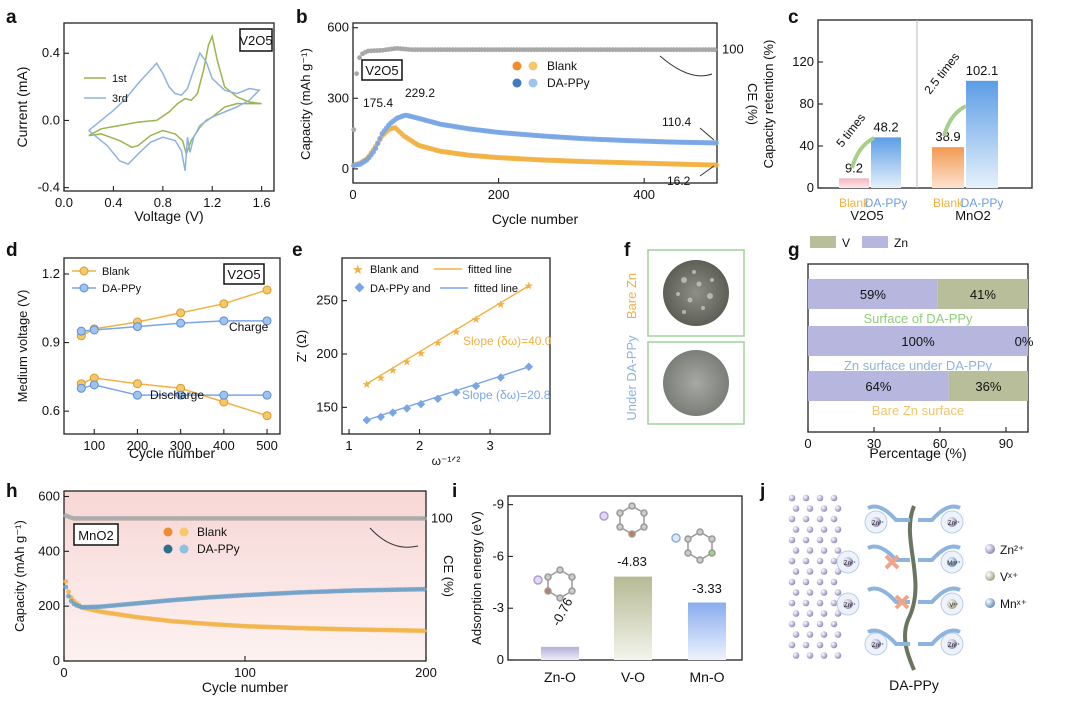 The image size is (1070, 707). What do you see at coordinates (676, 122) in the screenshot?
I see `panel-b-label-110: 110.4` at bounding box center [676, 122].